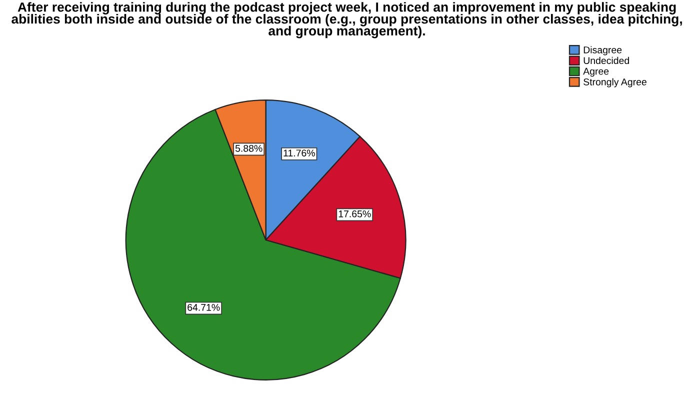 The width and height of the screenshot is (694, 417). What do you see at coordinates (354, 214) in the screenshot?
I see `data-label: 17.65%` at bounding box center [354, 214].